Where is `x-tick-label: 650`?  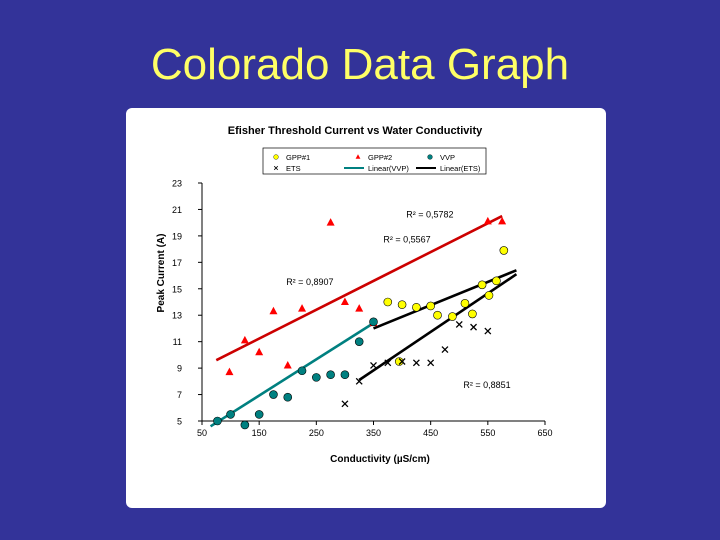 x-tick-label: 650 is located at coordinates (544, 433).